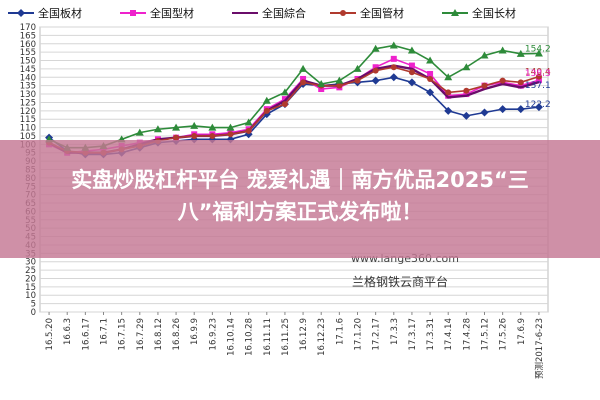  What do you see at coordinates (28, 62) in the screenshot?
I see `y-tick-label: 150` at bounding box center [28, 62].